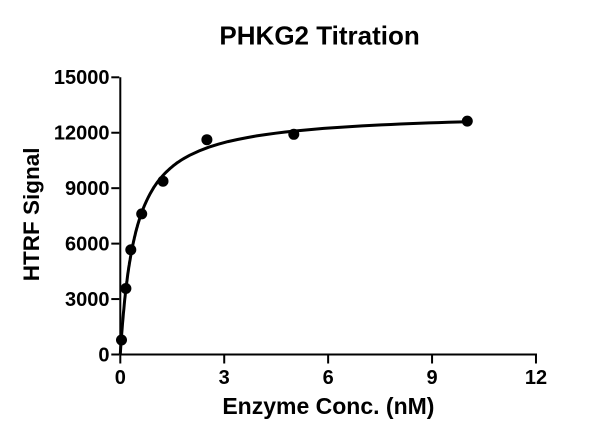 The image size is (600, 440). What do you see at coordinates (87, 245) in the screenshot?
I see `svg-text: 6000` at bounding box center [87, 245].